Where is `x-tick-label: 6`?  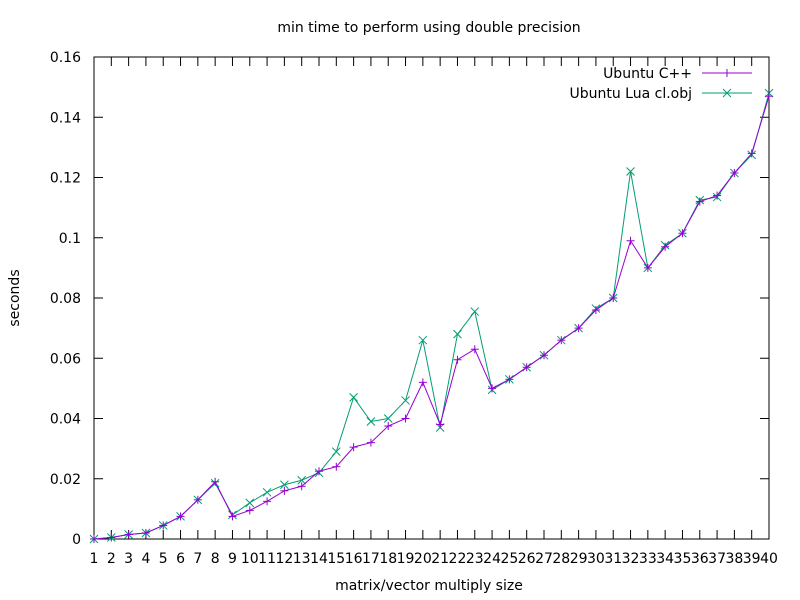 x-tick-label: 6 is located at coordinates (180, 559).